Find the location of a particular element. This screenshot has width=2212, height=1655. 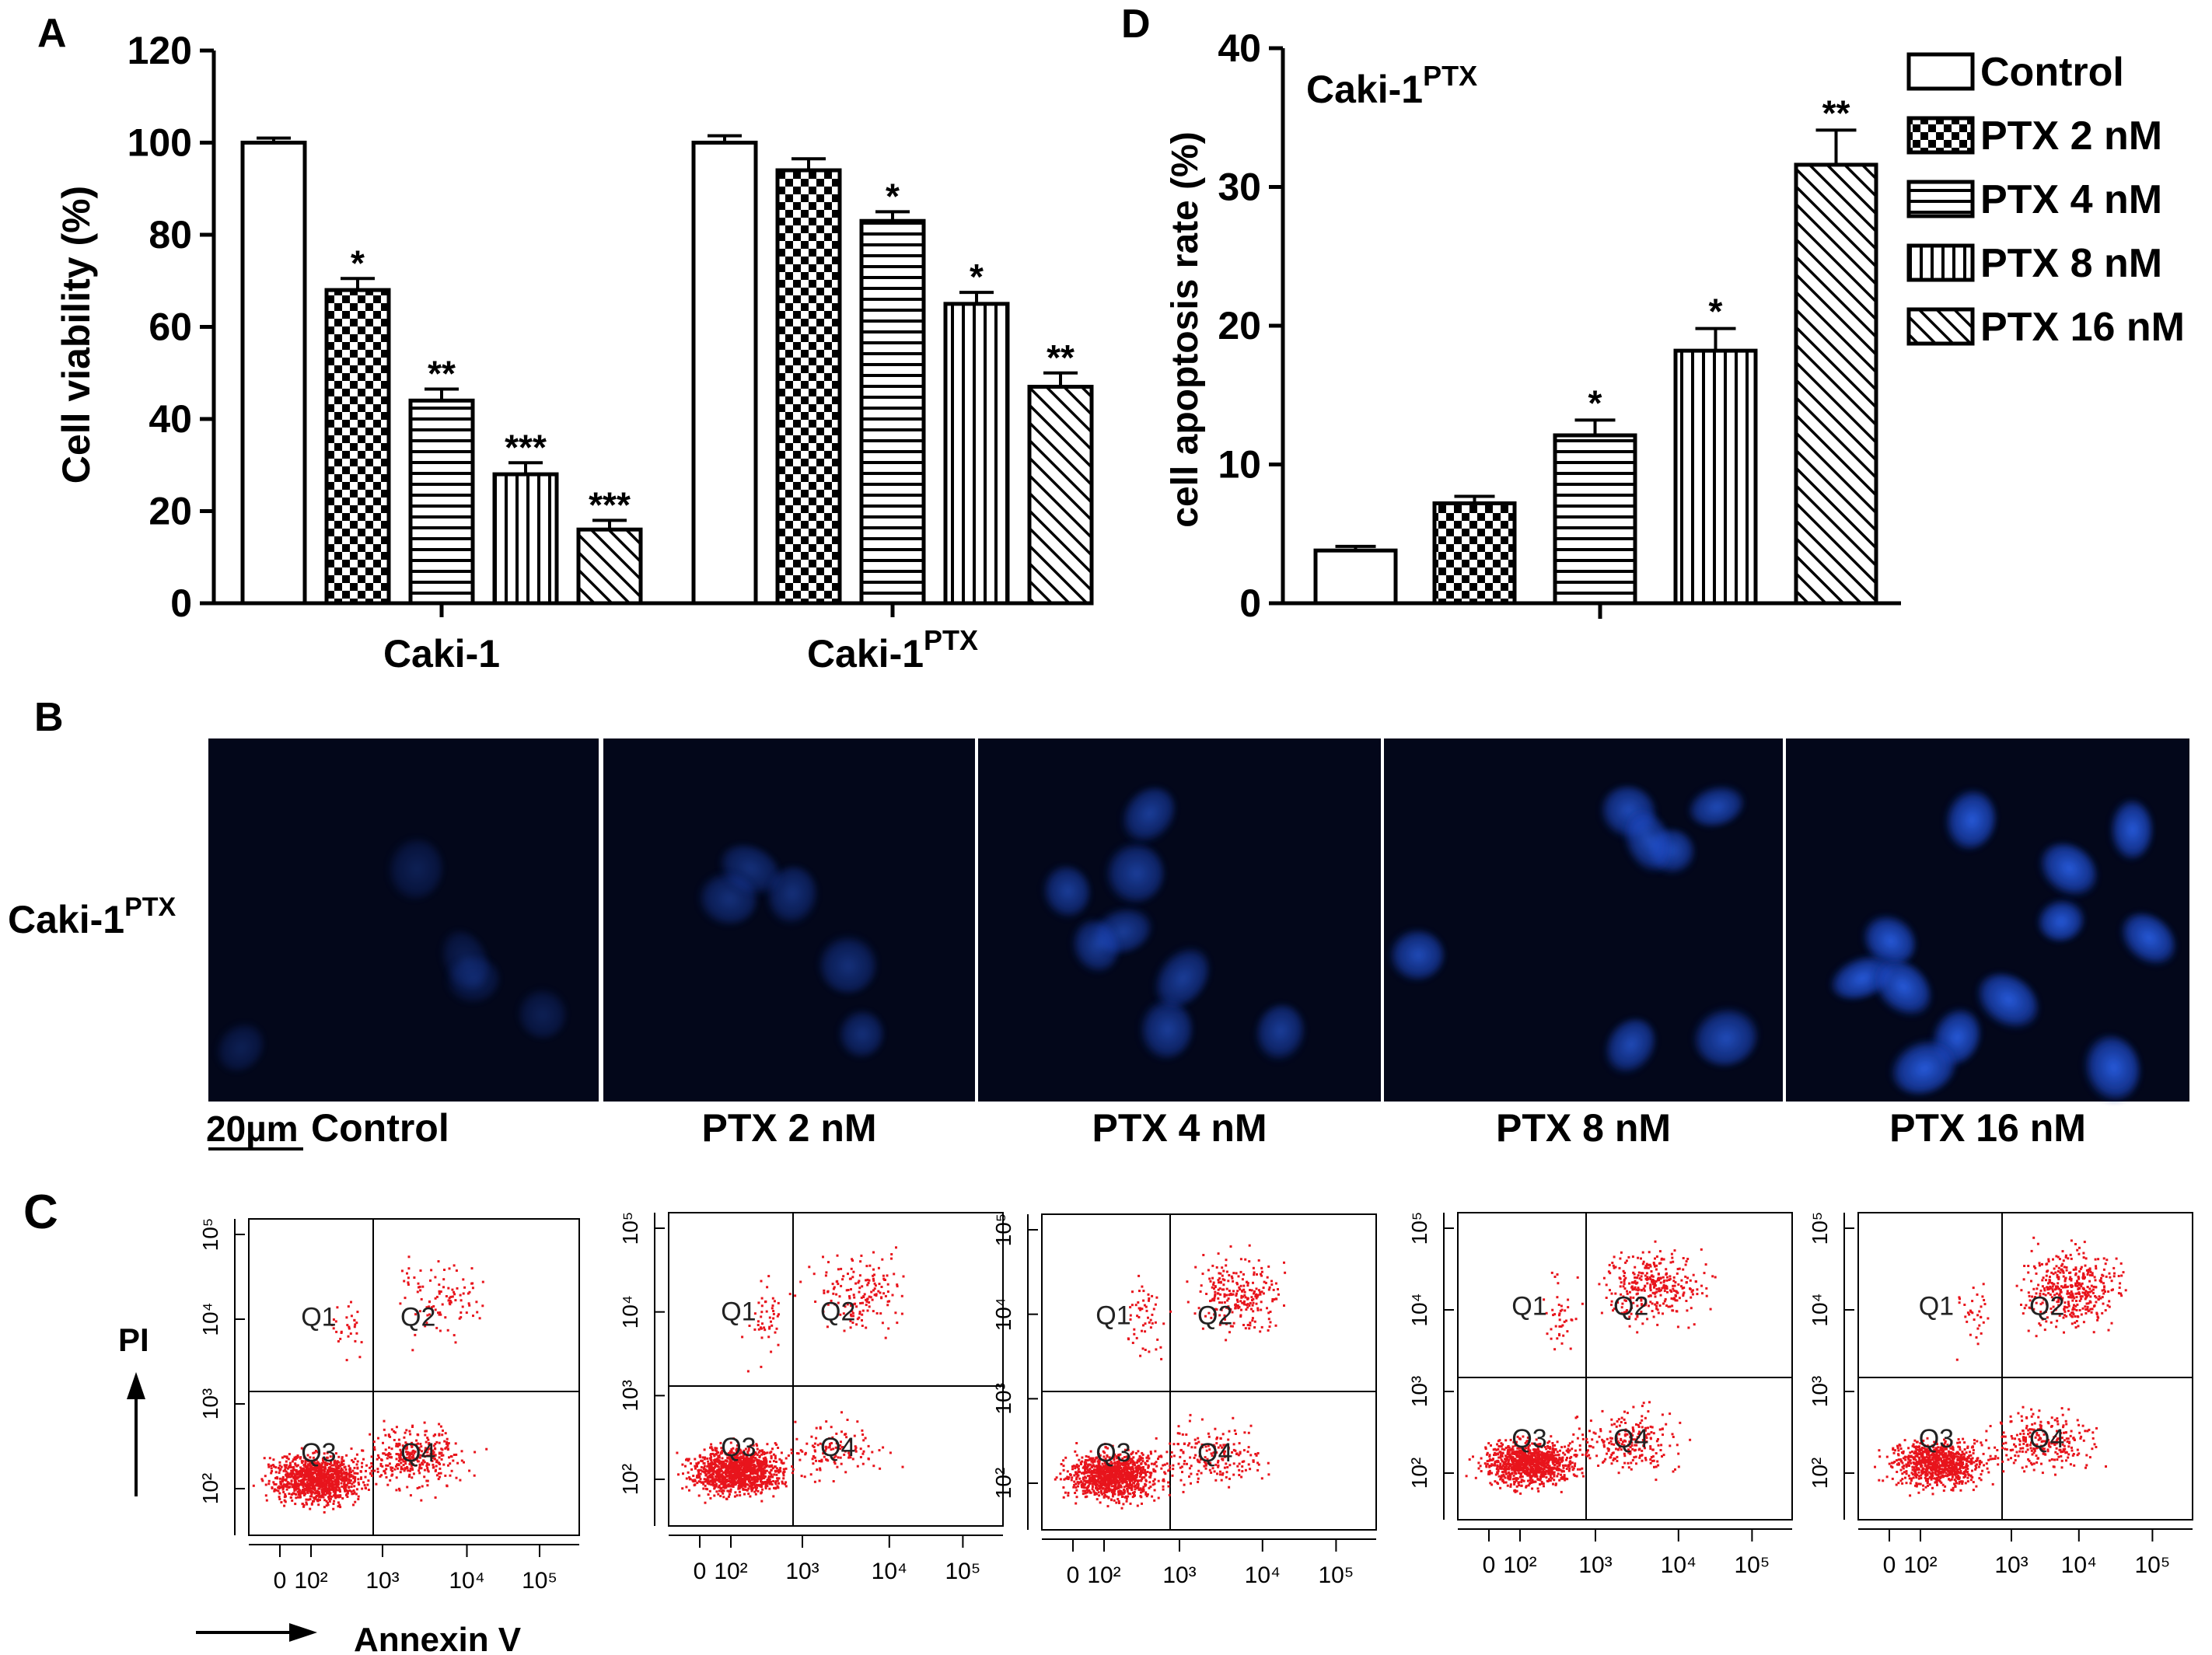

flow-x-tick-label: 0 is located at coordinates (700, 1571).